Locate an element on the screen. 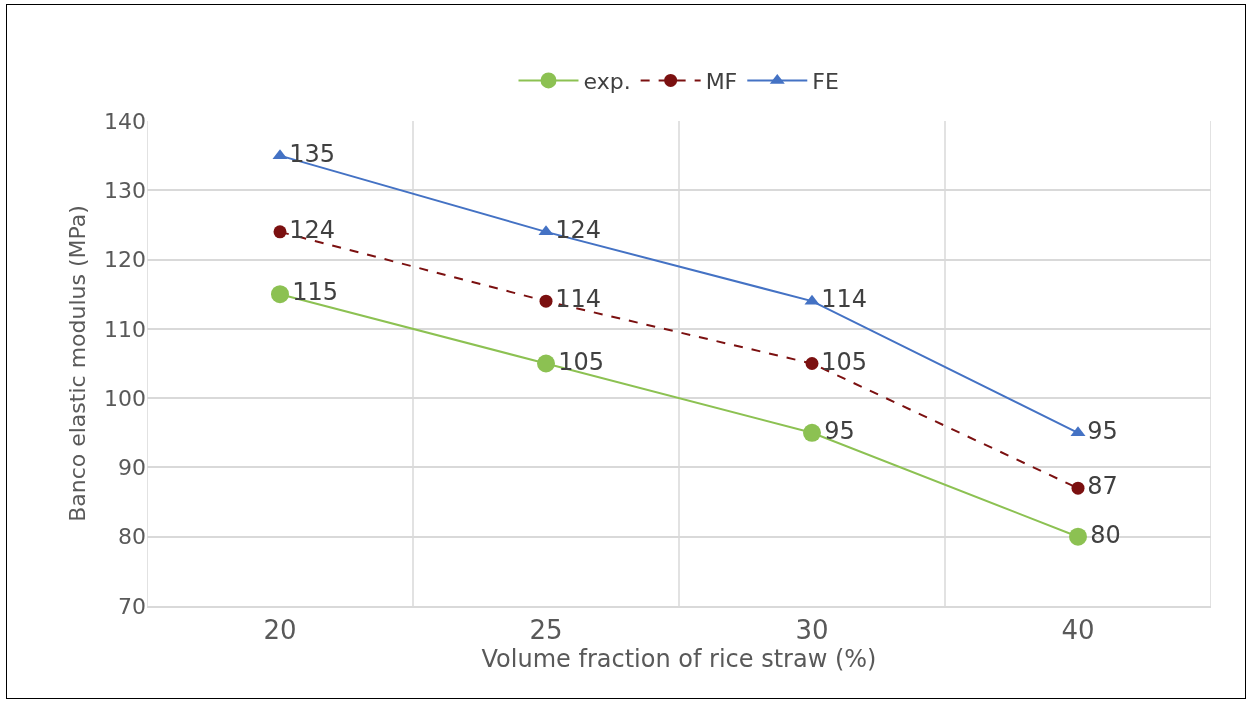 This screenshot has height=703, width=1252. legend-label: exp. is located at coordinates (607, 81).